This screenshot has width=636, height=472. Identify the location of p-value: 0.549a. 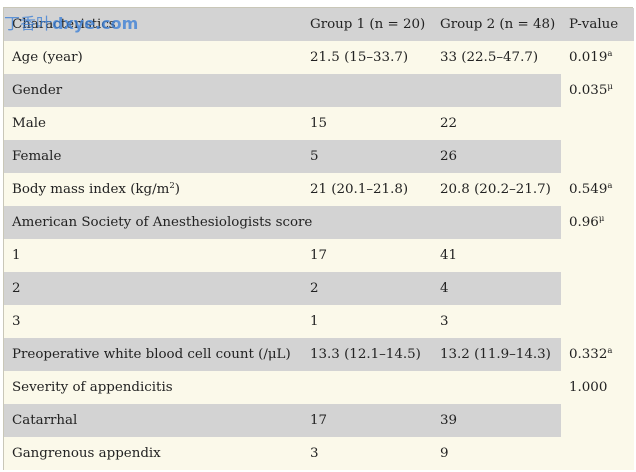
(597, 189).